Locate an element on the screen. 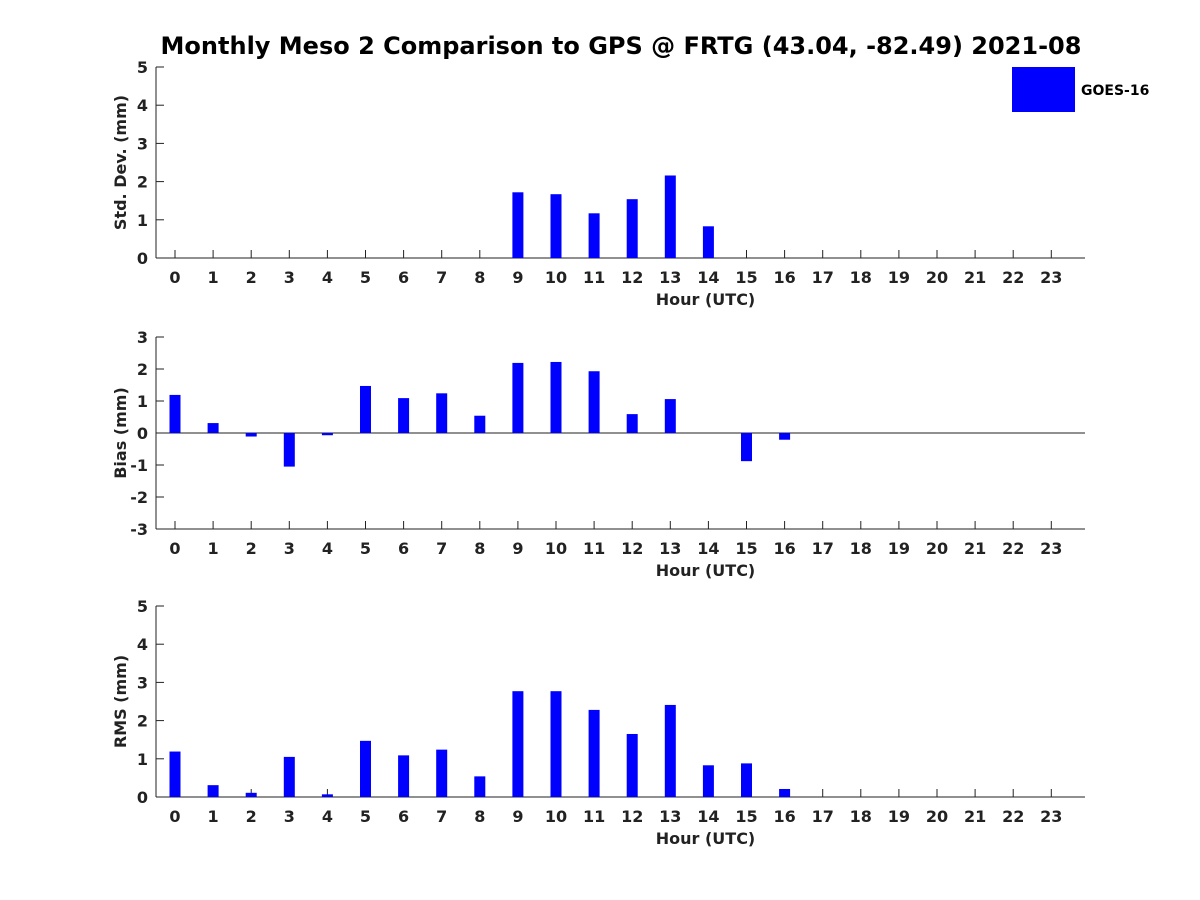 This screenshot has height=900, width=1200. rms-xtick-label: 9 is located at coordinates (517, 816).